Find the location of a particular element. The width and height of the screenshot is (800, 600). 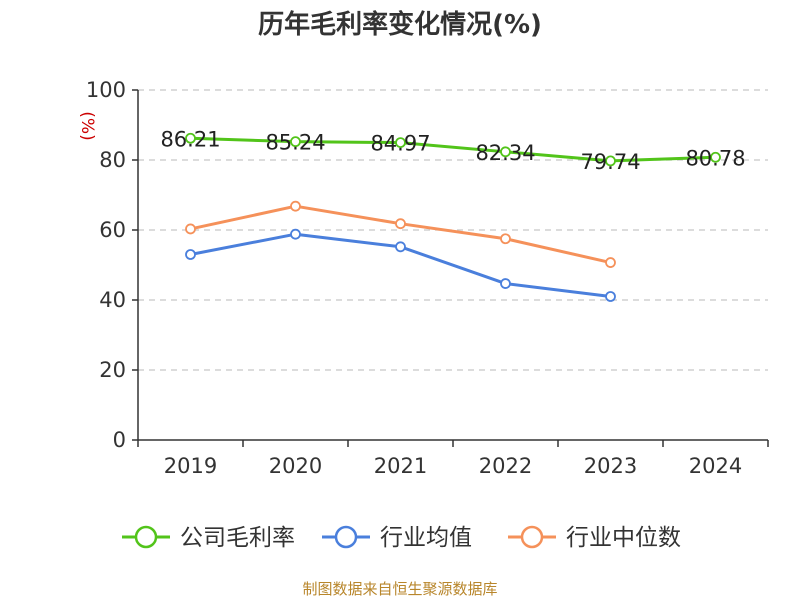

data-label: 84.97 is located at coordinates (400, 144).